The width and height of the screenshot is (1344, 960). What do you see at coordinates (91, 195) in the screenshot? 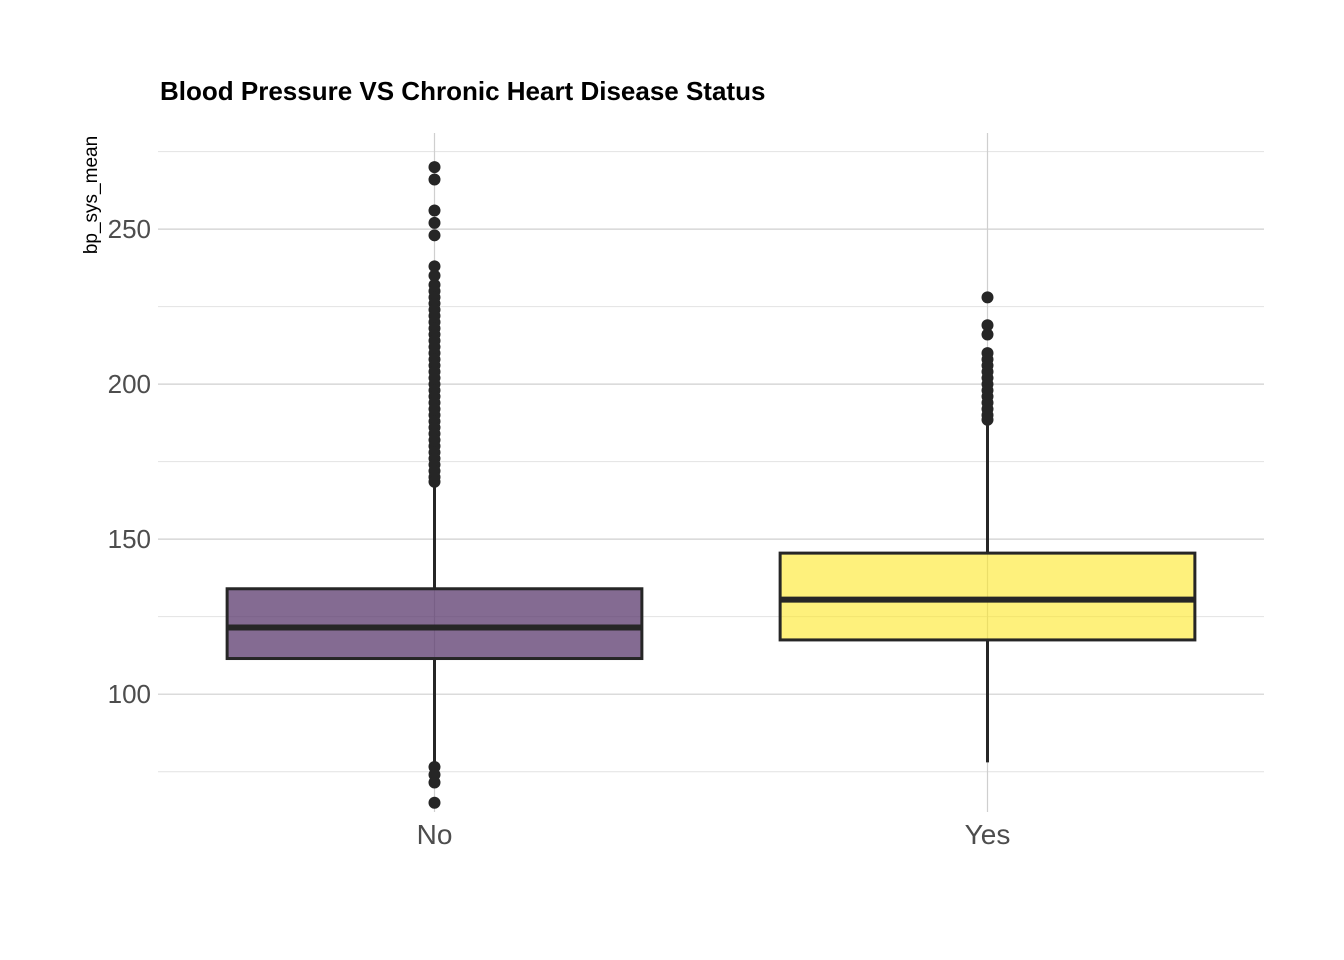
I see `y-axis-label: bp_sys_mean` at bounding box center [91, 195].